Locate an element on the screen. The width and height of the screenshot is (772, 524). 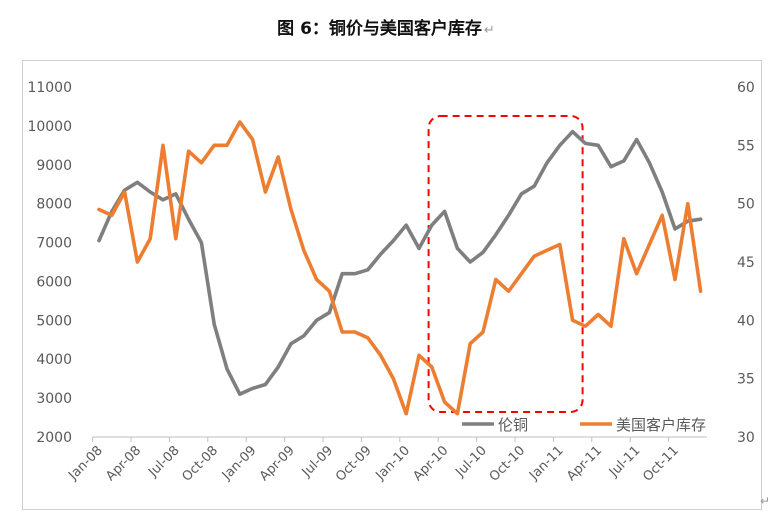
x-tick-label: Jan-09 is located at coordinates (239, 463).